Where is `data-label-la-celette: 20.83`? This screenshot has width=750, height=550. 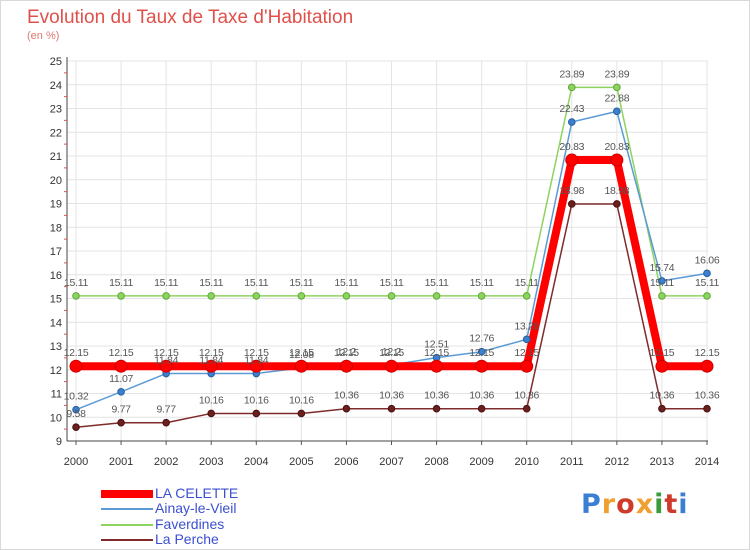 data-label-la-celette: 20.83 is located at coordinates (616, 147).